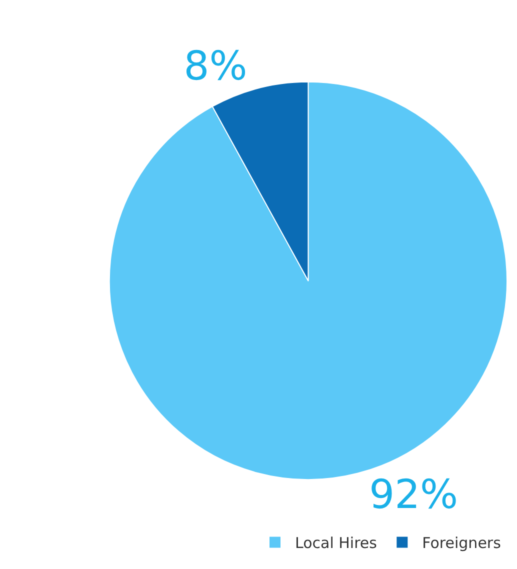 Image resolution: width=517 pixels, height=569 pixels. What do you see at coordinates (216, 67) in the screenshot?
I see `data-label: 8%` at bounding box center [216, 67].